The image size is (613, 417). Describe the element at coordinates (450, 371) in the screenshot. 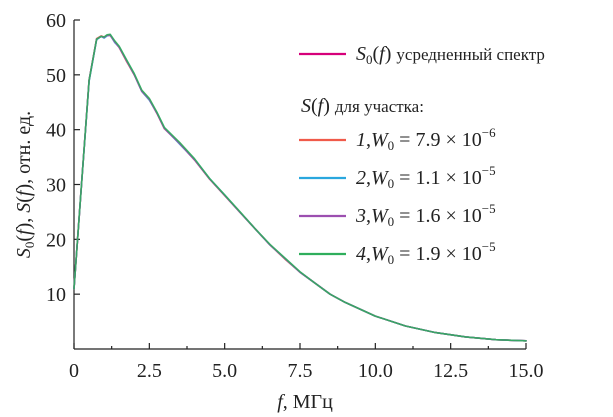

I see `x-tick-label: 12.5` at that location.